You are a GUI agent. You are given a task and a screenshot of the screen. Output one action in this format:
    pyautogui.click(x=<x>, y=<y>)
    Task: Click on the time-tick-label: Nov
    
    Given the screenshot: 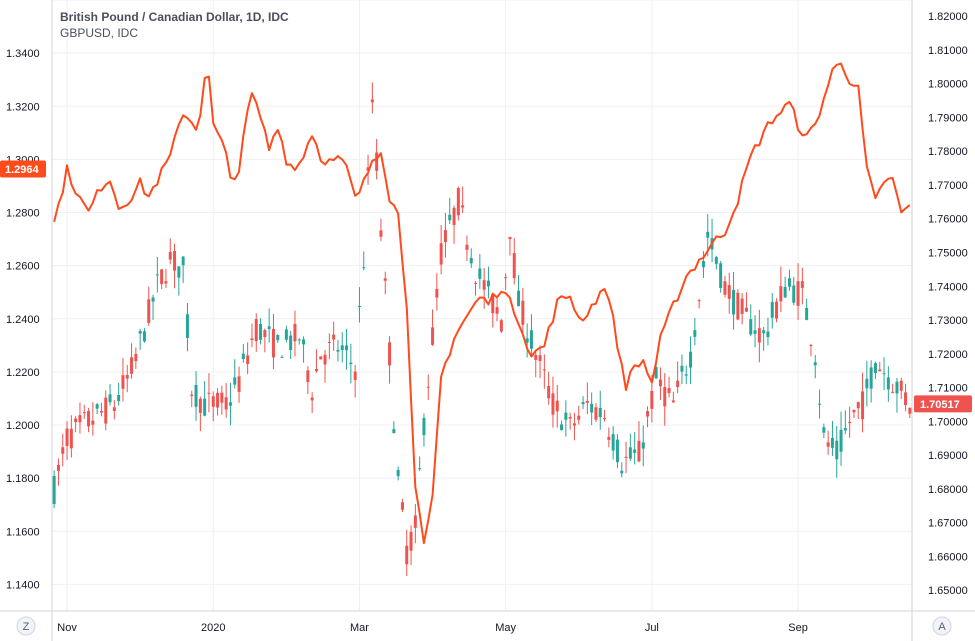 What is the action you would take?
    pyautogui.click(x=67, y=628)
    